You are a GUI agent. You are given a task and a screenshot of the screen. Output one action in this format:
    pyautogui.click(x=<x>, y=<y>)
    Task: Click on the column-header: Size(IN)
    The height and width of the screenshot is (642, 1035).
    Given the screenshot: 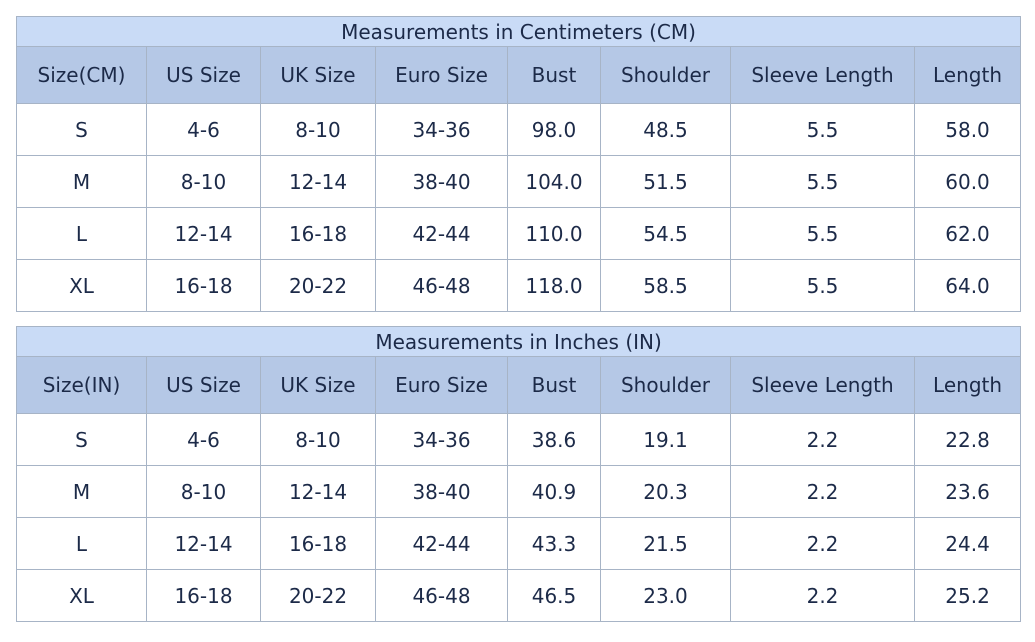 What is the action you would take?
    pyautogui.click(x=81, y=385)
    